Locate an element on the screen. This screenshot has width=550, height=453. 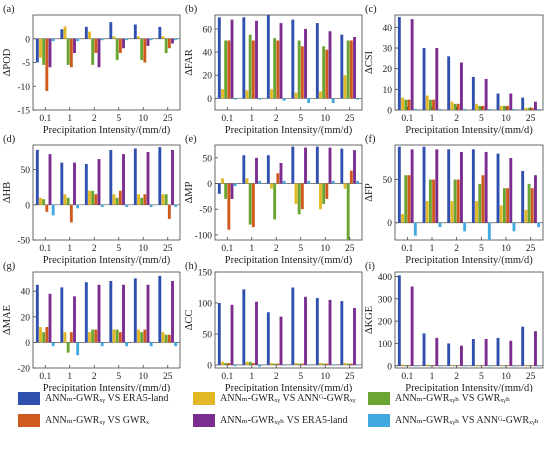
panel-label: (d) is located at coordinates (9, 139).